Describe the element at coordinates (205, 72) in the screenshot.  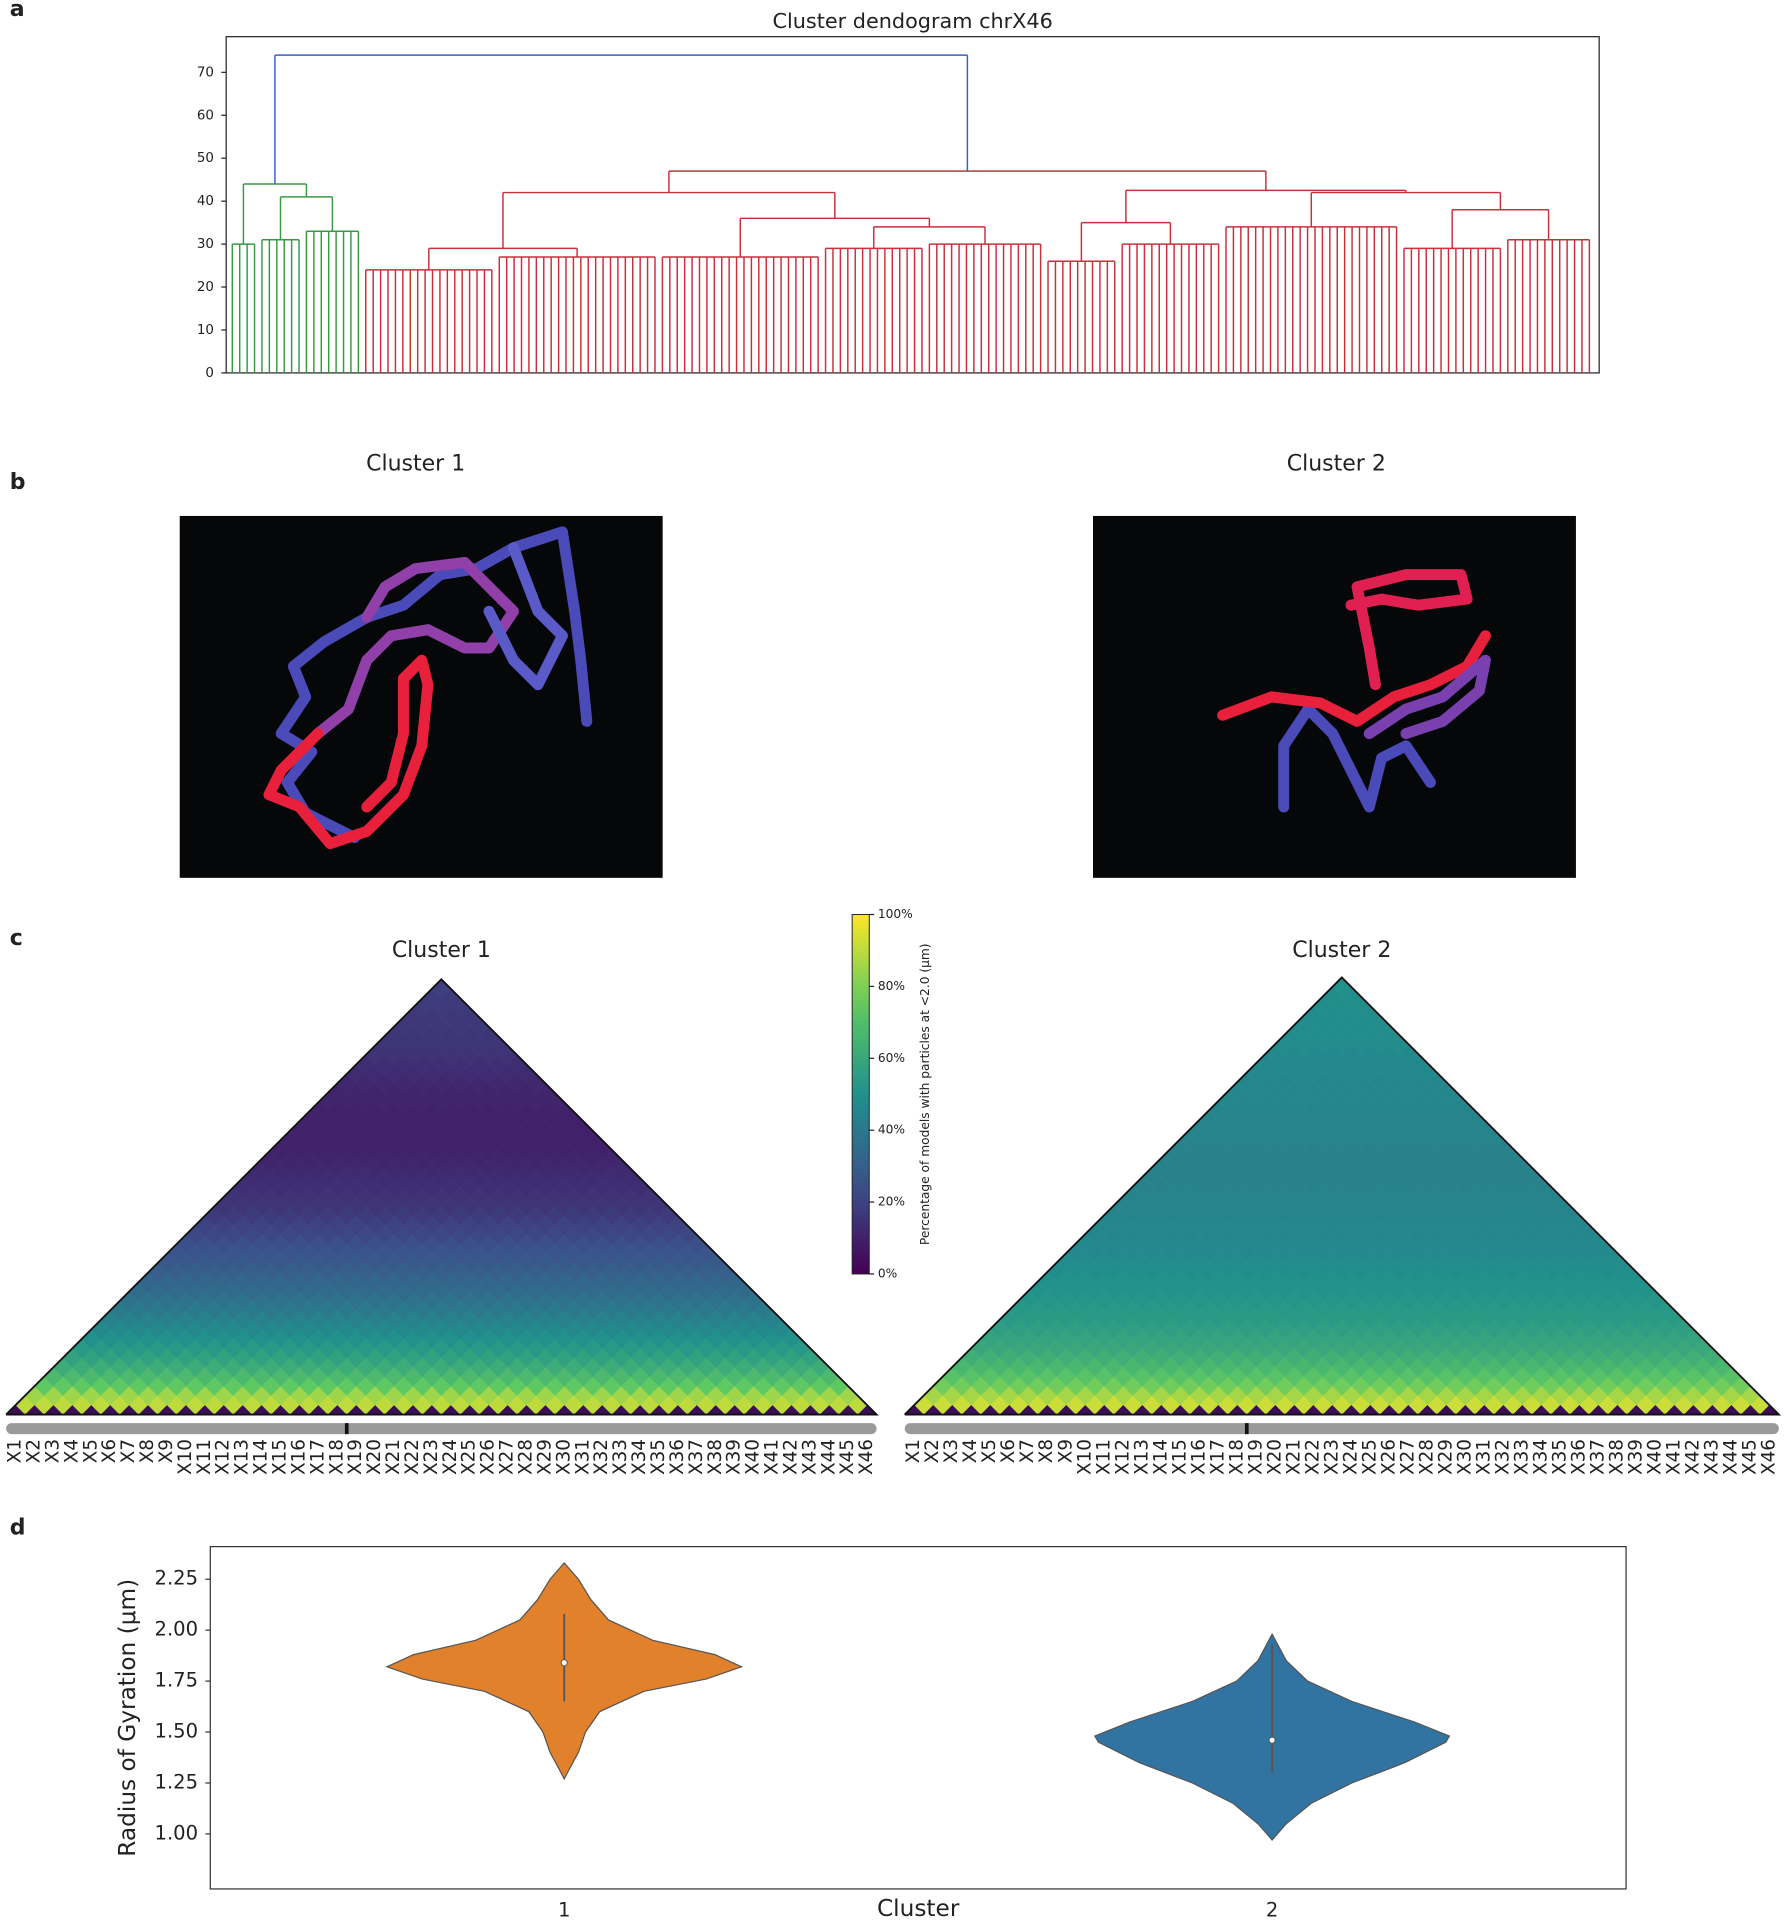
I see `y-tick-label: 70` at that location.